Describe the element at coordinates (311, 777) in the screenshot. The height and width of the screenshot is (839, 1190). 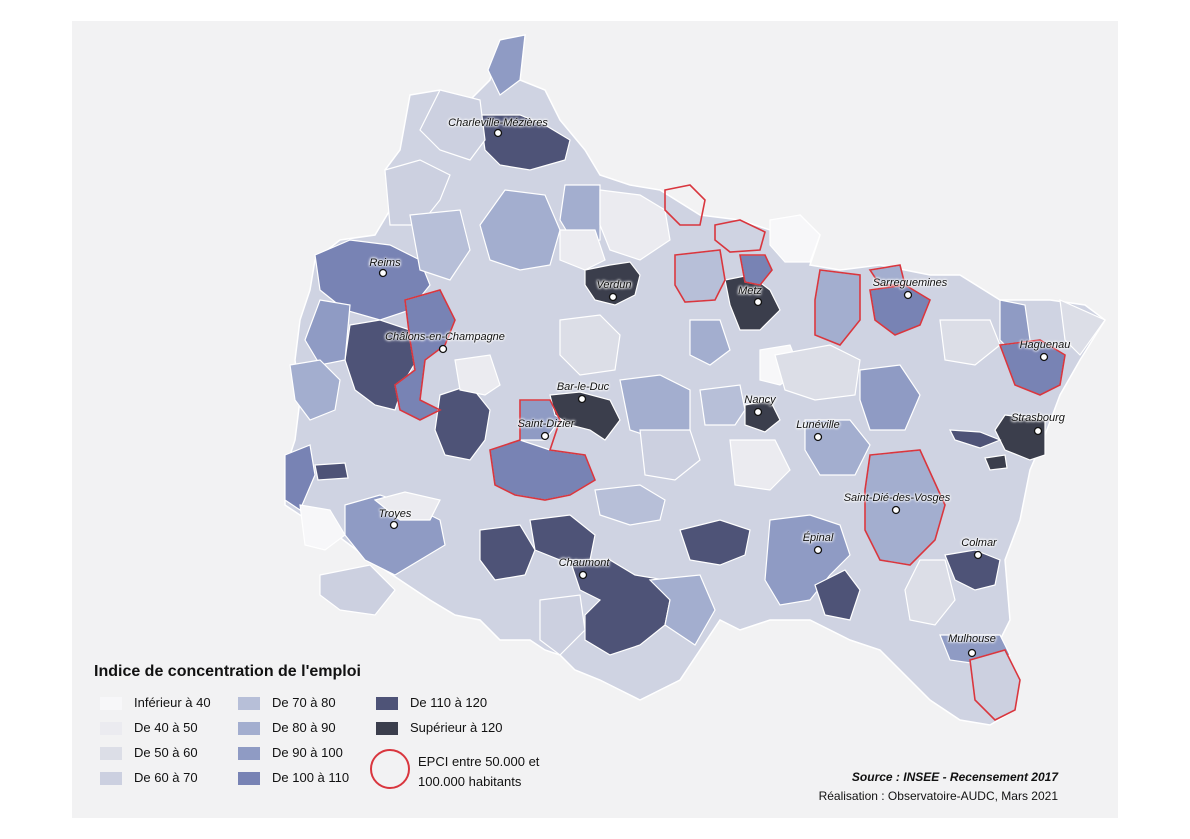
I see `legend-label: De 100 à 110` at that location.